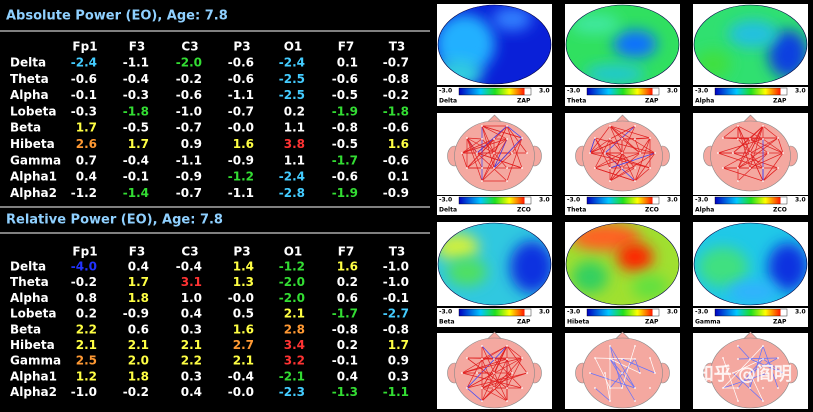 The image size is (813, 412). Describe the element at coordinates (25, 329) in the screenshot. I see `row-label: Beta` at that location.